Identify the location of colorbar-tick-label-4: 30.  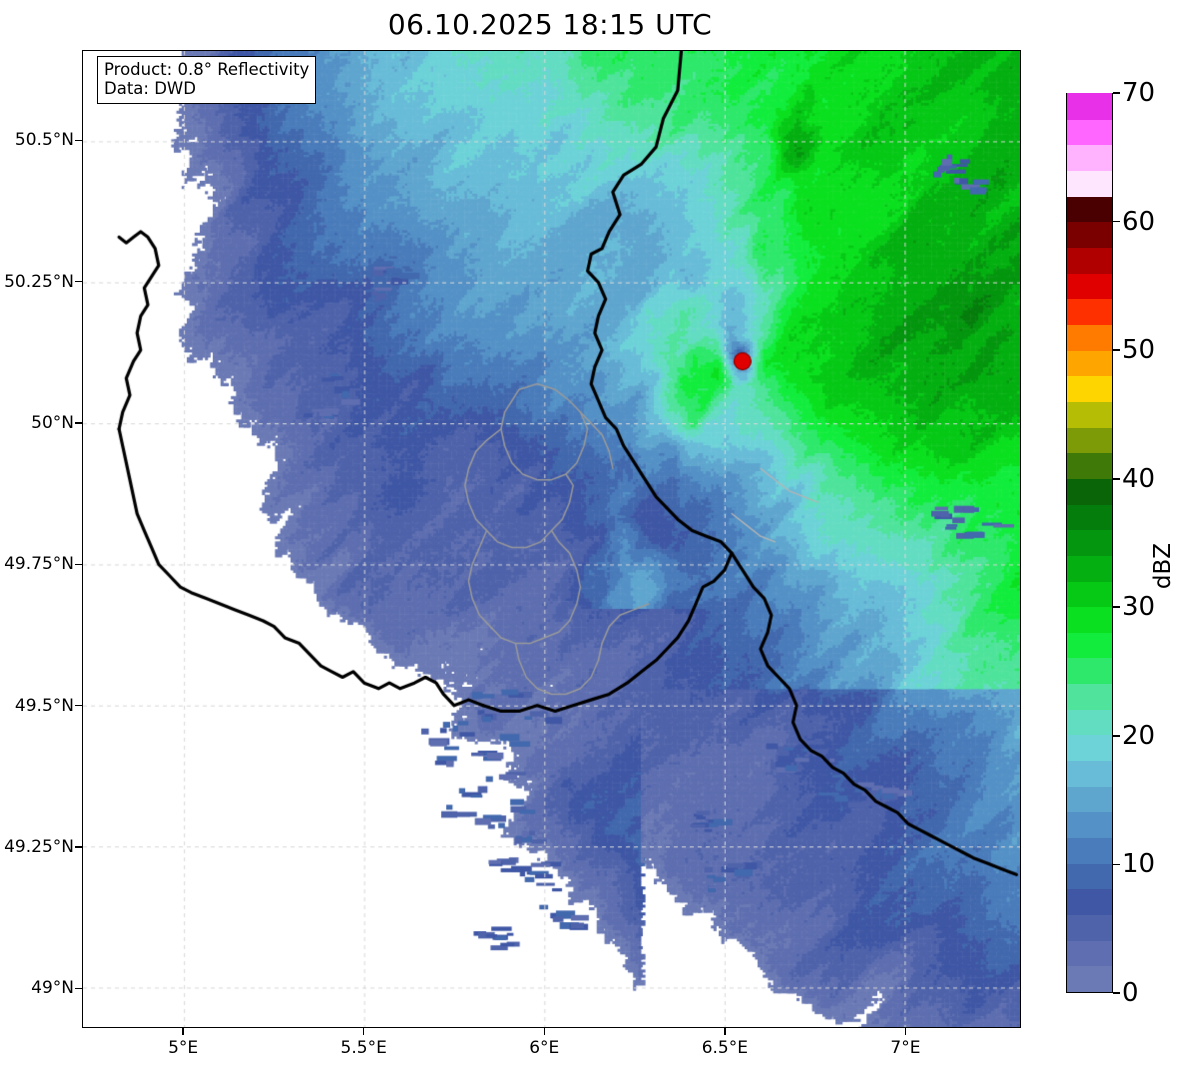
(1139, 607).